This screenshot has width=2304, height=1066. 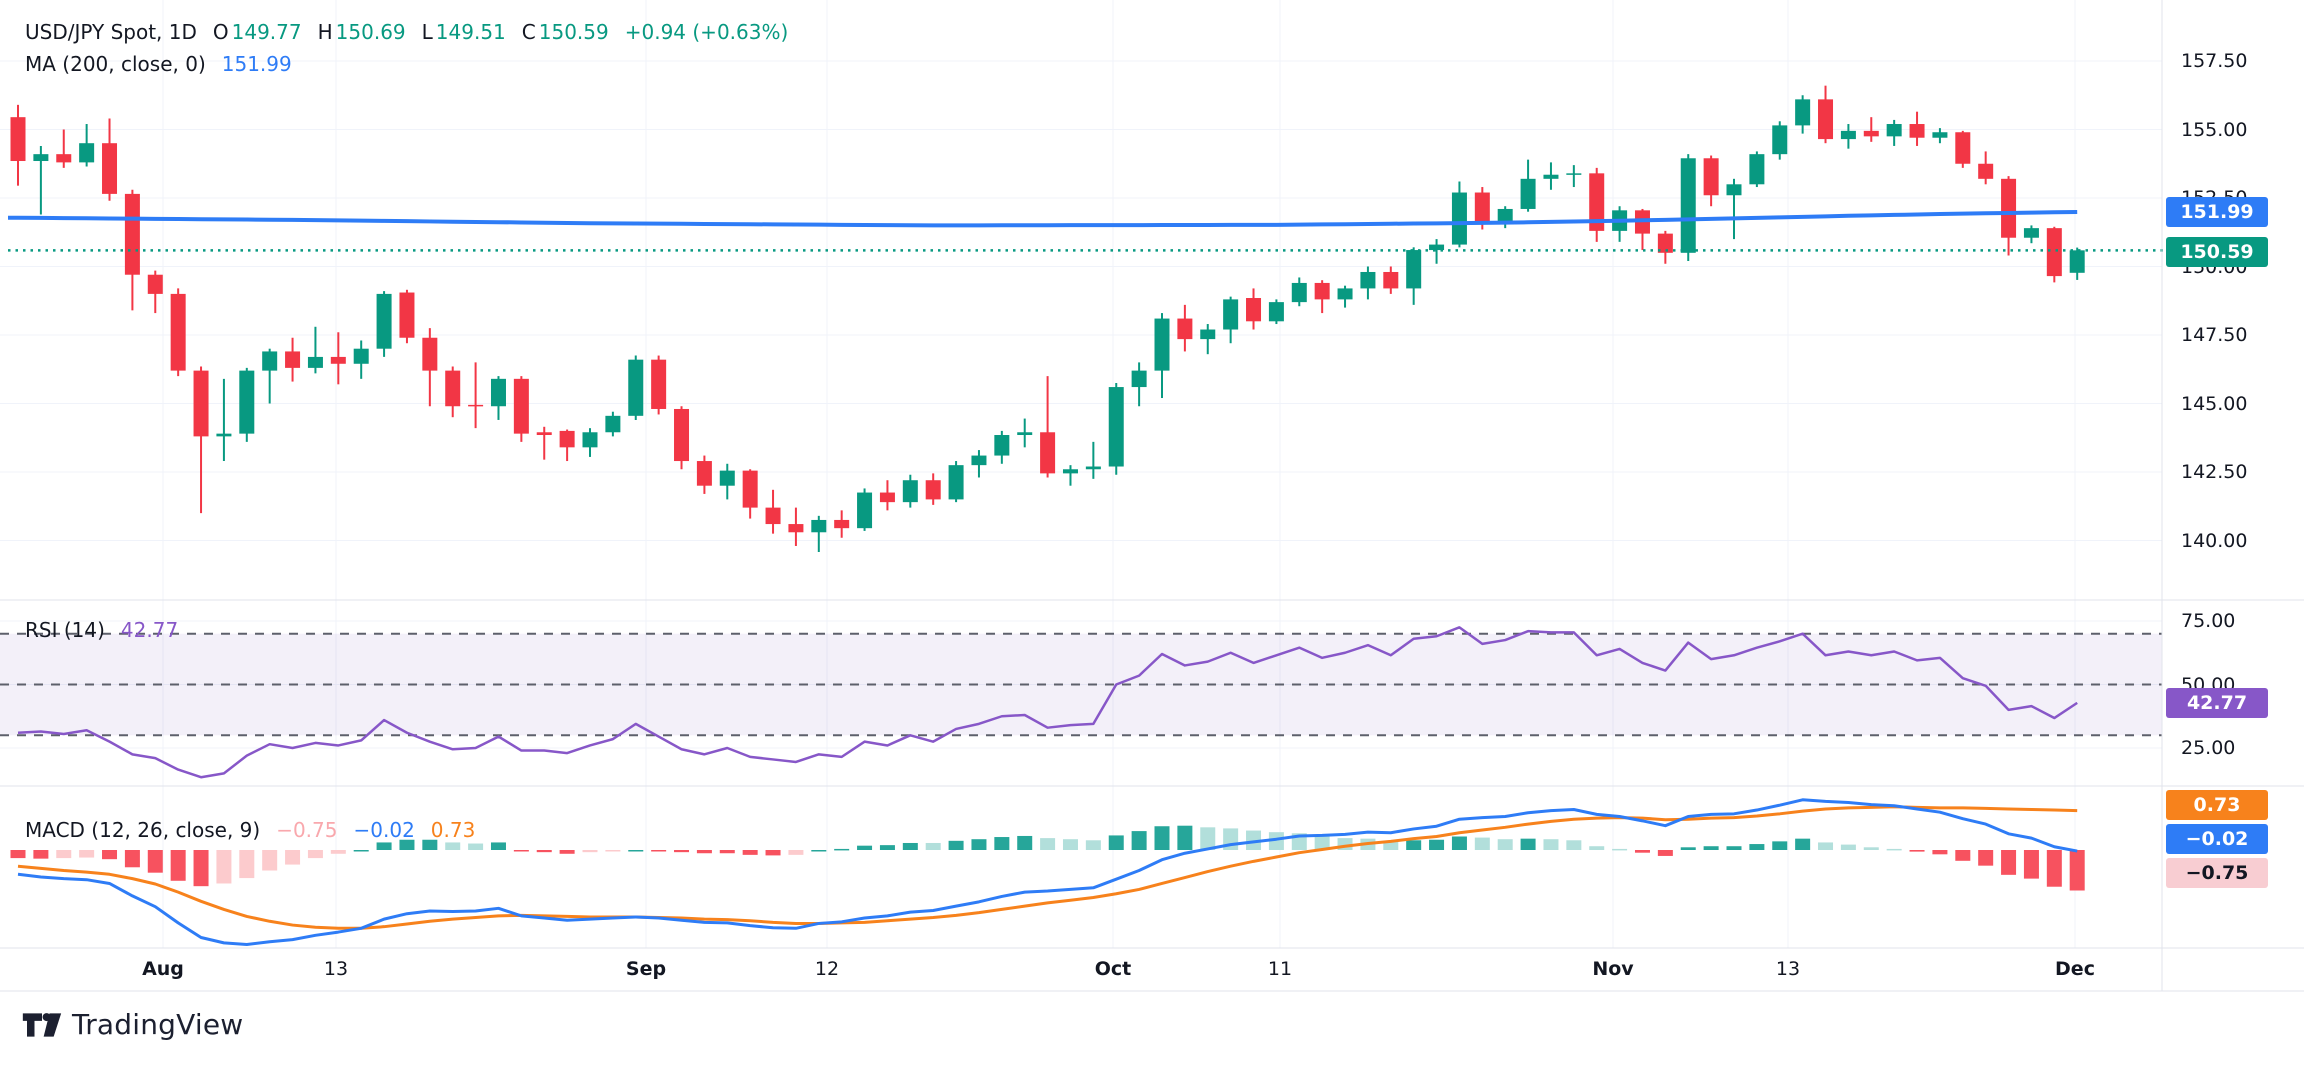 What do you see at coordinates (463, 32) in the screenshot?
I see `low-value: L 149.51` at bounding box center [463, 32].